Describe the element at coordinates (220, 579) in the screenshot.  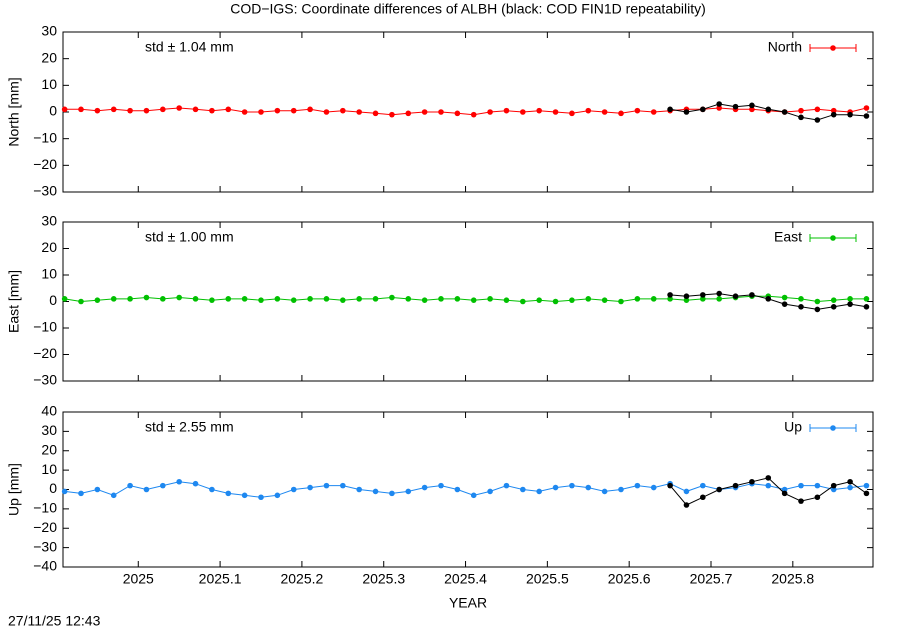
I see `x-tick-label: 2025.1` at that location.